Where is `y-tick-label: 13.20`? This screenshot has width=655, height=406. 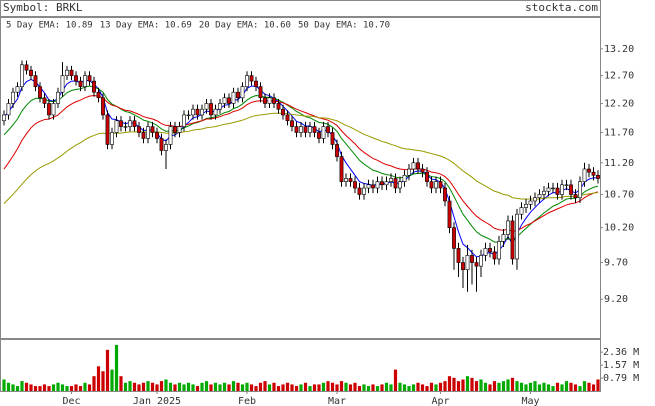 y-tick-label: 13.20 is located at coordinates (619, 49).